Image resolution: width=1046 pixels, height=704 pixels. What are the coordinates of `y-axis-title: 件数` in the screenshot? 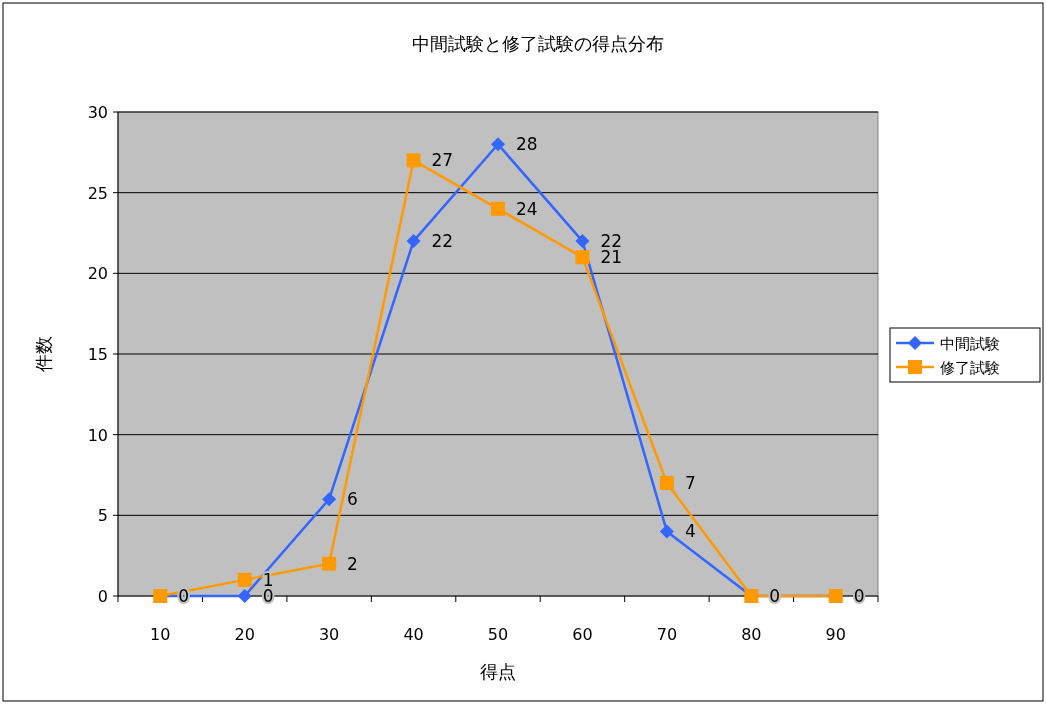 It's located at (43, 354).